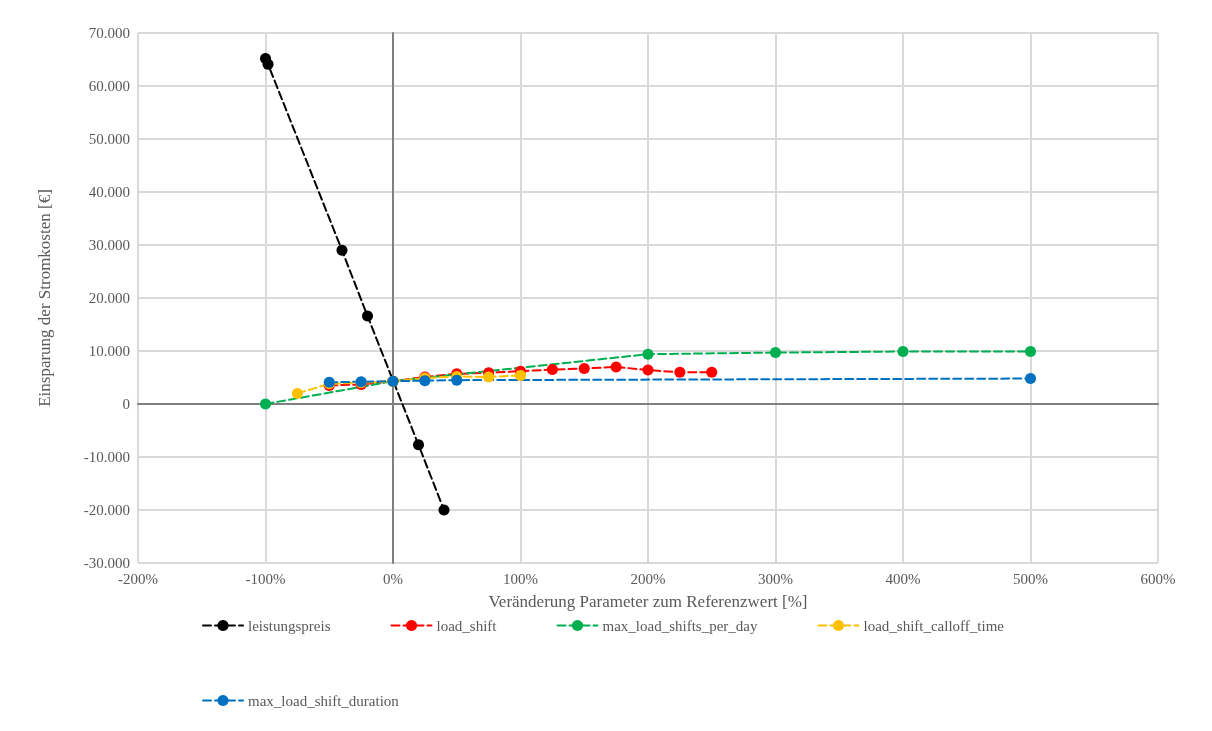 Image resolution: width=1212 pixels, height=731 pixels. What do you see at coordinates (1158, 578) in the screenshot?
I see `x-tick-label: 600%` at bounding box center [1158, 578].